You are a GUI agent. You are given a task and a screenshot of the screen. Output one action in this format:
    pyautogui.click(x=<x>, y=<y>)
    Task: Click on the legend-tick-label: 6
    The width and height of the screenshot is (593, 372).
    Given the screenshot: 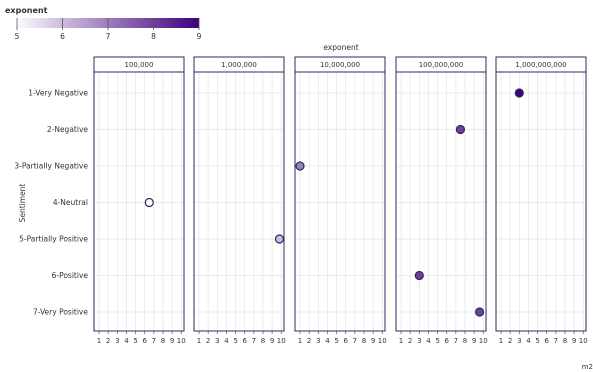 What is the action you would take?
    pyautogui.click(x=62, y=36)
    